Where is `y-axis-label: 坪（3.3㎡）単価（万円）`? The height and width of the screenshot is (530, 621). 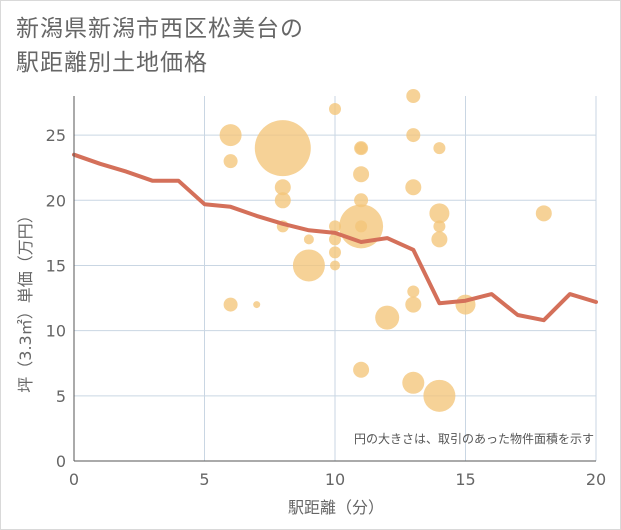
y-axis-label: 坪（3.3㎡）単価（万円） is located at coordinates (25, 299).